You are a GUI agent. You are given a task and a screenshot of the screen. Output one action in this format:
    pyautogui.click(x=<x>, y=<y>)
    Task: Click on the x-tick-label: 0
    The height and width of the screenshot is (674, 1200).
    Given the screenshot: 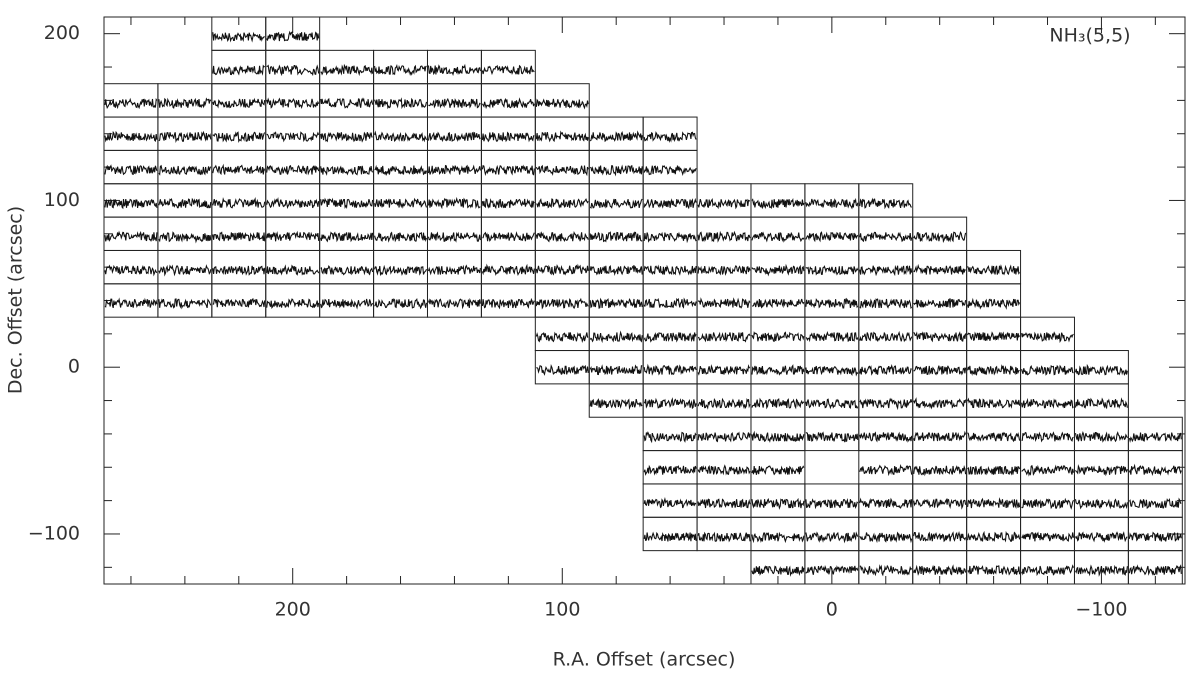 What is the action you would take?
    pyautogui.click(x=832, y=610)
    